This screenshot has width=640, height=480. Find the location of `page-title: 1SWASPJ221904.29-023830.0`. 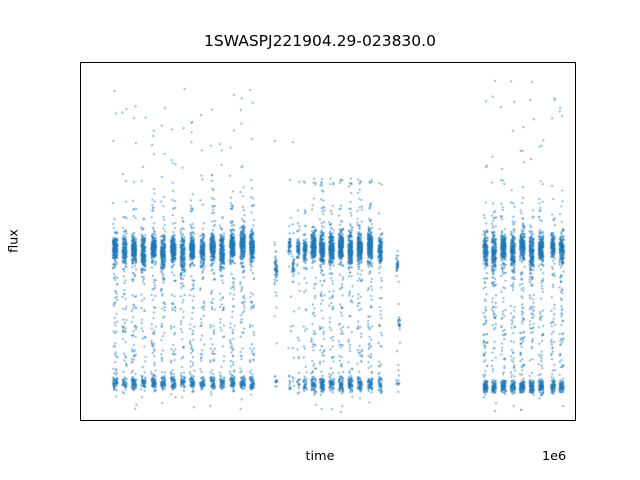

page-title: 1SWASPJ221904.29-023830.0 is located at coordinates (320, 41).